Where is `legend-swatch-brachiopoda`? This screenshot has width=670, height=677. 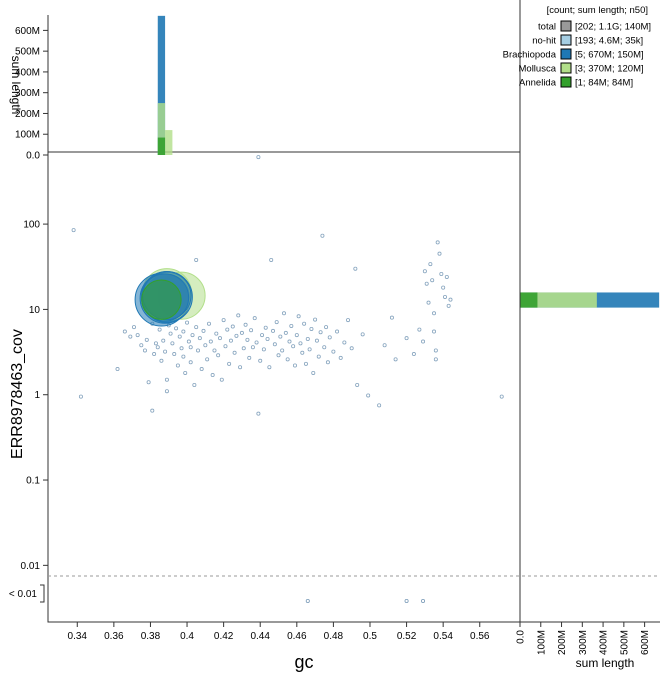 legend-swatch-brachiopoda is located at coordinates (566, 54).